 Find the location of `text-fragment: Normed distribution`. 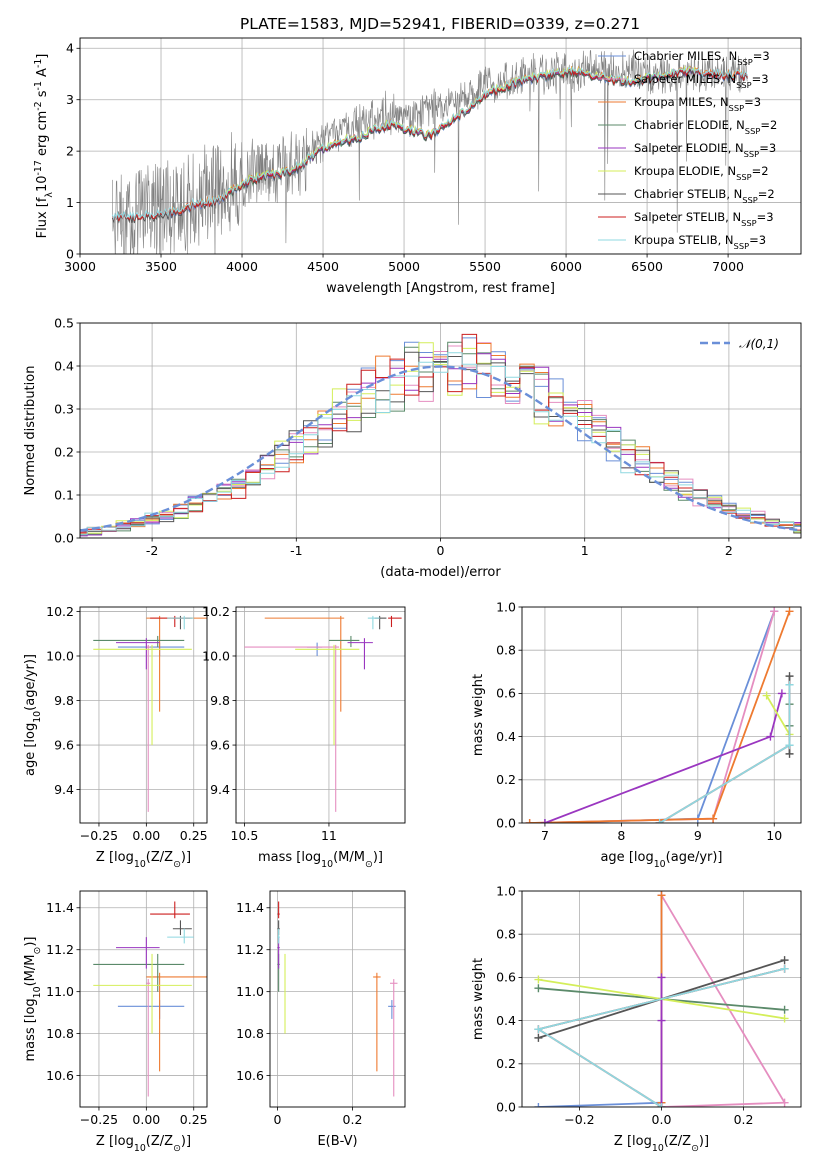

text-fragment: Normed distribution is located at coordinates (30, 431).